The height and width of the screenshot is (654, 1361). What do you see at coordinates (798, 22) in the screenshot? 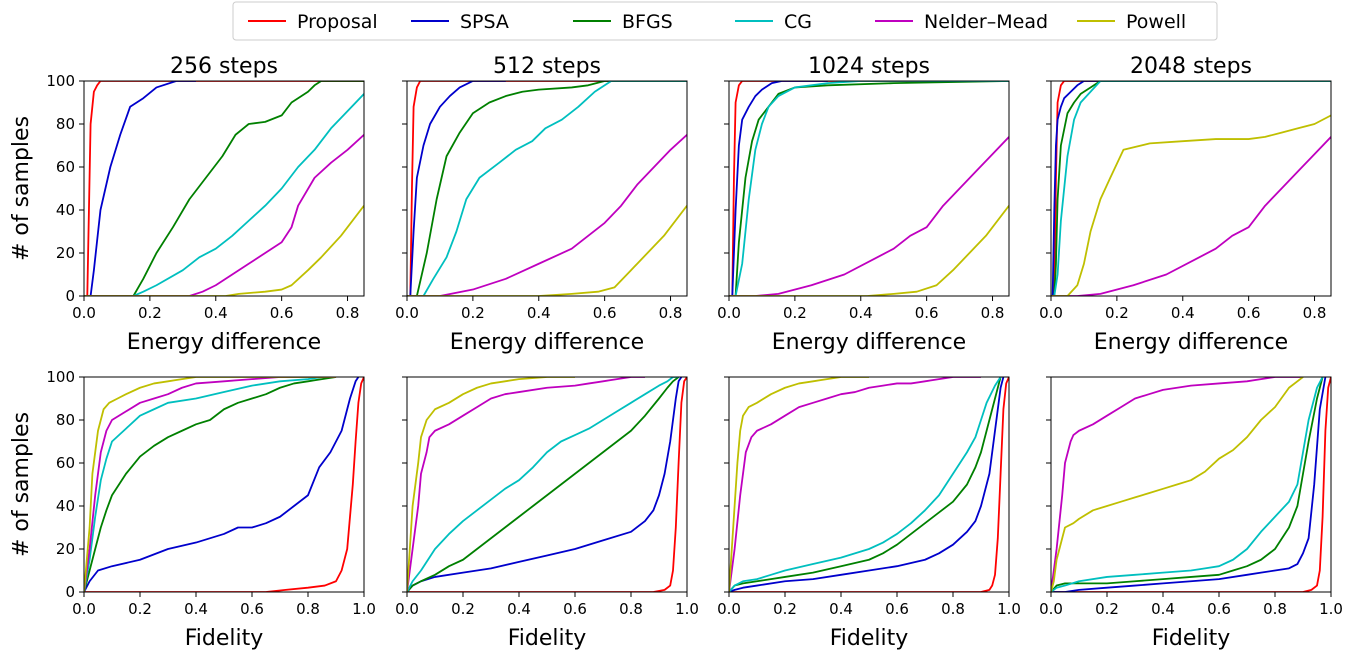
I see `legend-label: CG` at bounding box center [798, 22].